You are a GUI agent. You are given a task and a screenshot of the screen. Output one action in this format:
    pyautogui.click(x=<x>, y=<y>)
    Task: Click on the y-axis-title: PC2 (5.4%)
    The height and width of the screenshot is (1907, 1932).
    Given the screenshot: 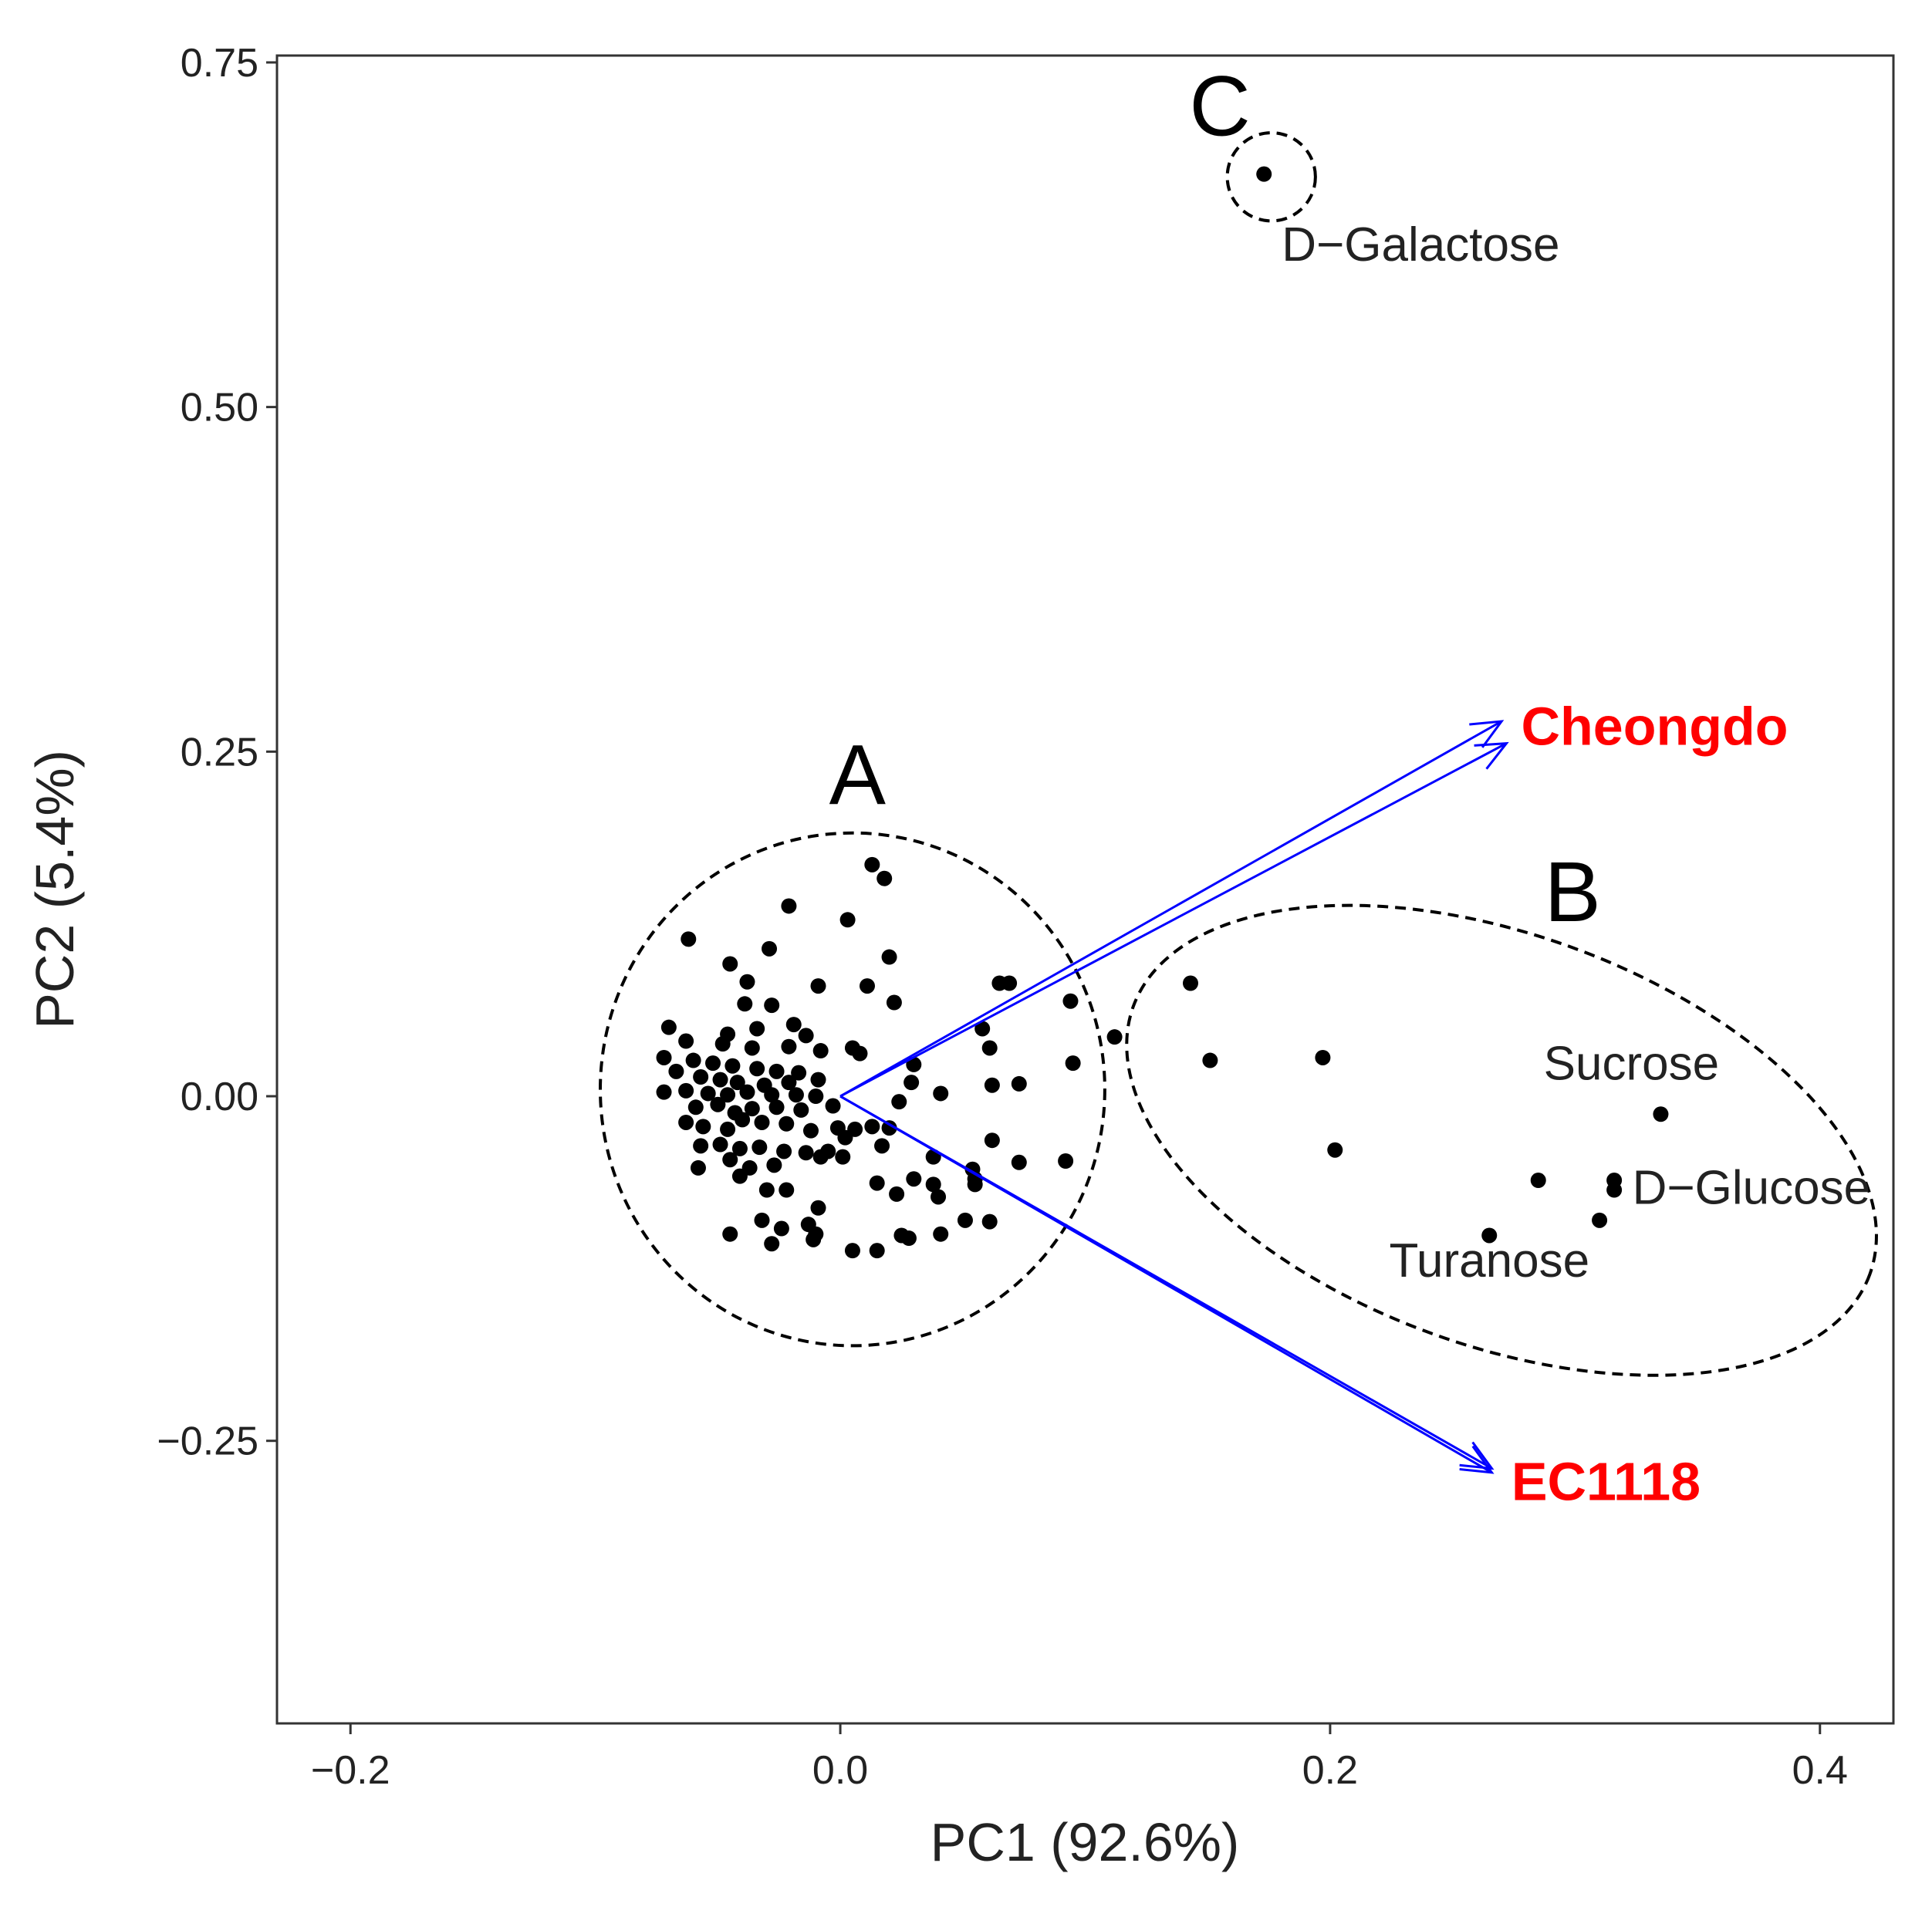 What is the action you would take?
    pyautogui.click(x=55, y=890)
    